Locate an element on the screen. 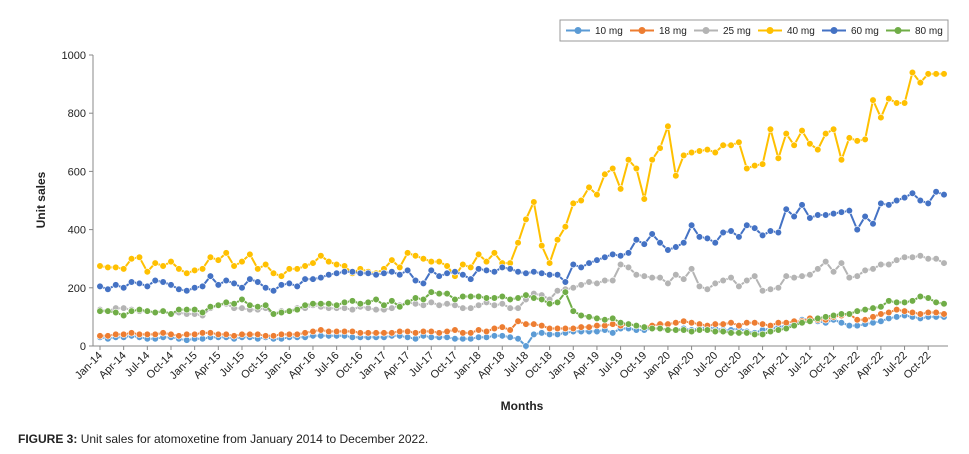  x-tick-label: Apr-22 is located at coordinates (870, 366).